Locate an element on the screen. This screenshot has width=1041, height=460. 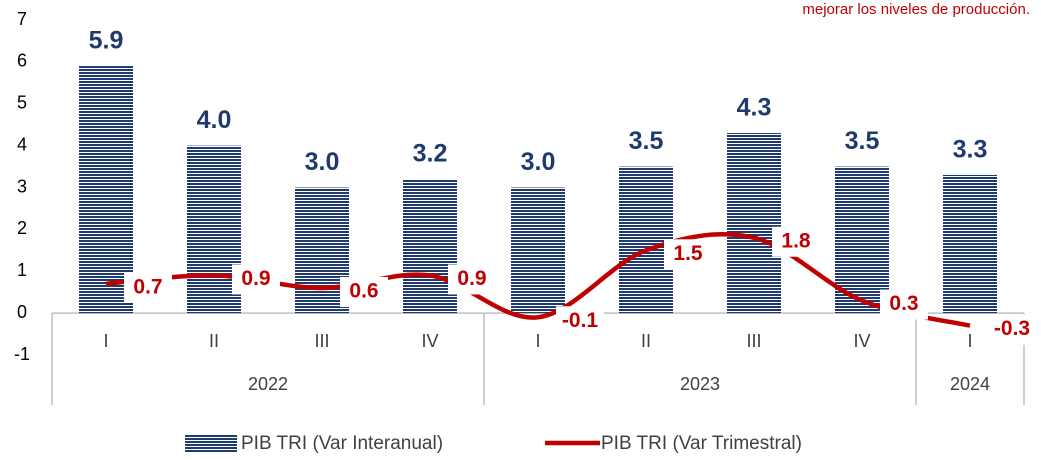
y-tick-label: 0 is located at coordinates (22, 312).